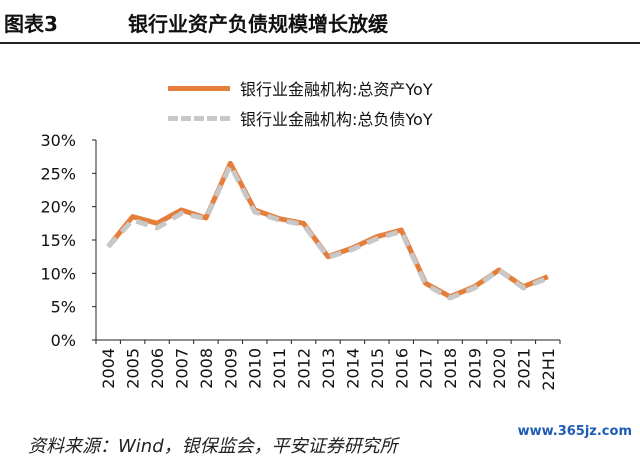  Describe the element at coordinates (206, 368) in the screenshot. I see `x-tick-label: 2008` at that location.